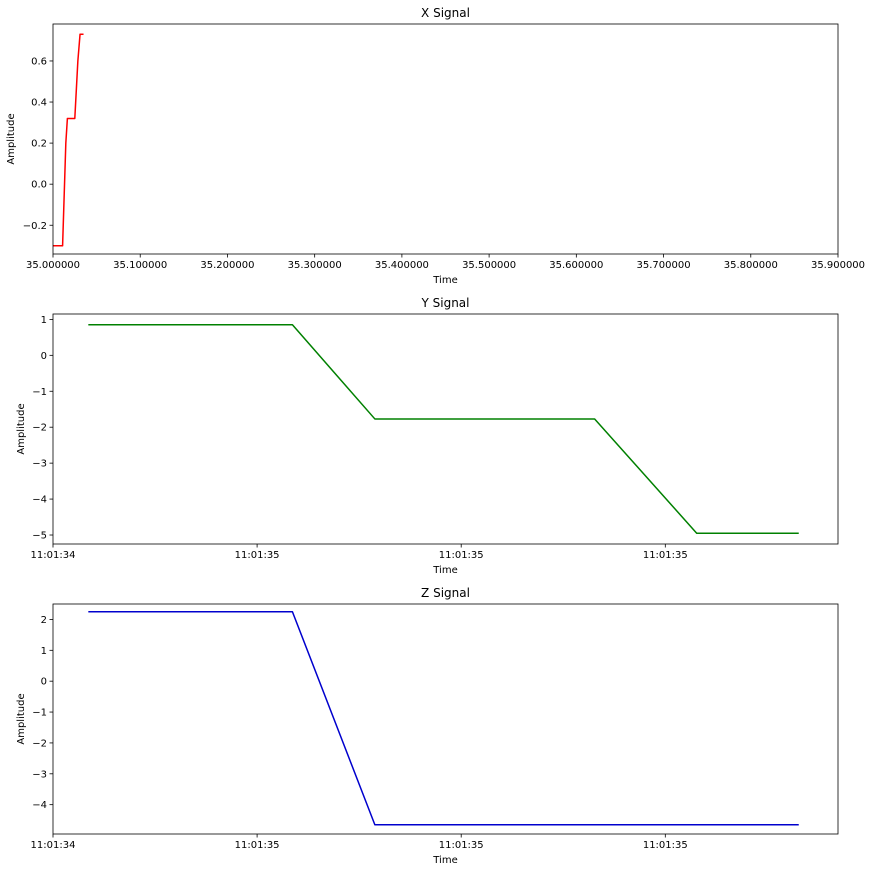 The image size is (872, 872). I want to click on series-line, so click(68, 140).